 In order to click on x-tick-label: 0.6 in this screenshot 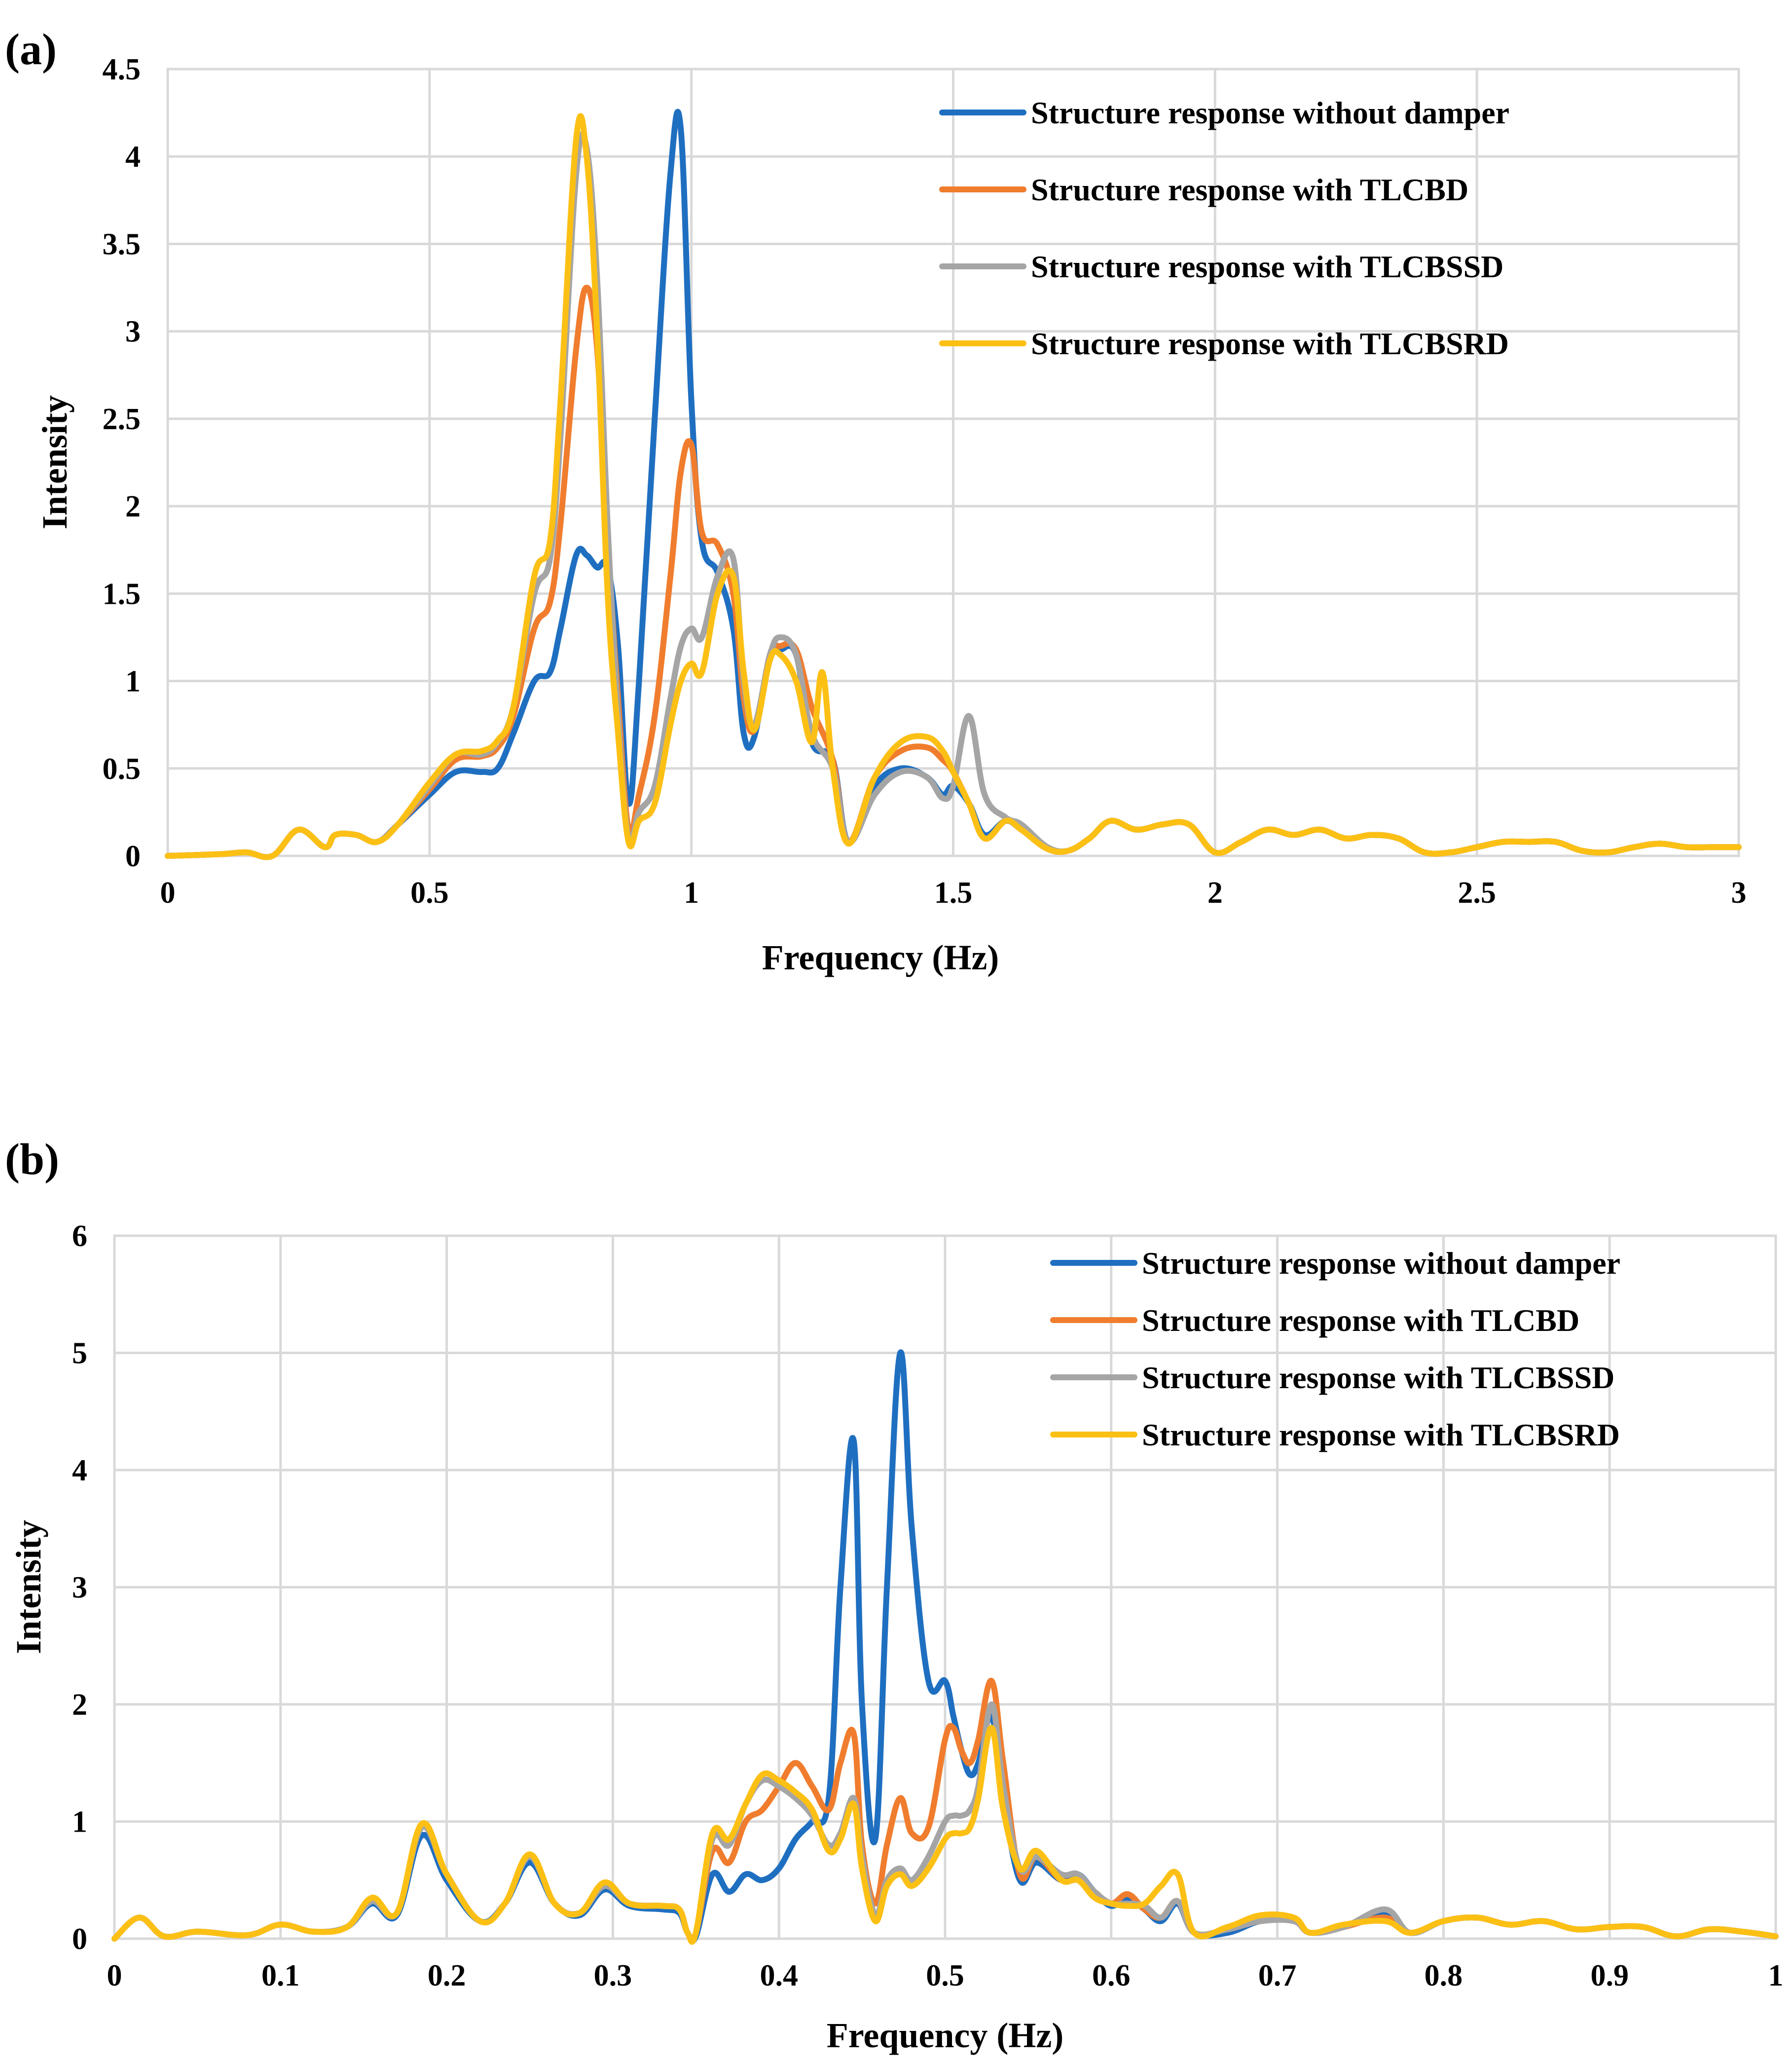, I will do `click(1111, 1975)`.